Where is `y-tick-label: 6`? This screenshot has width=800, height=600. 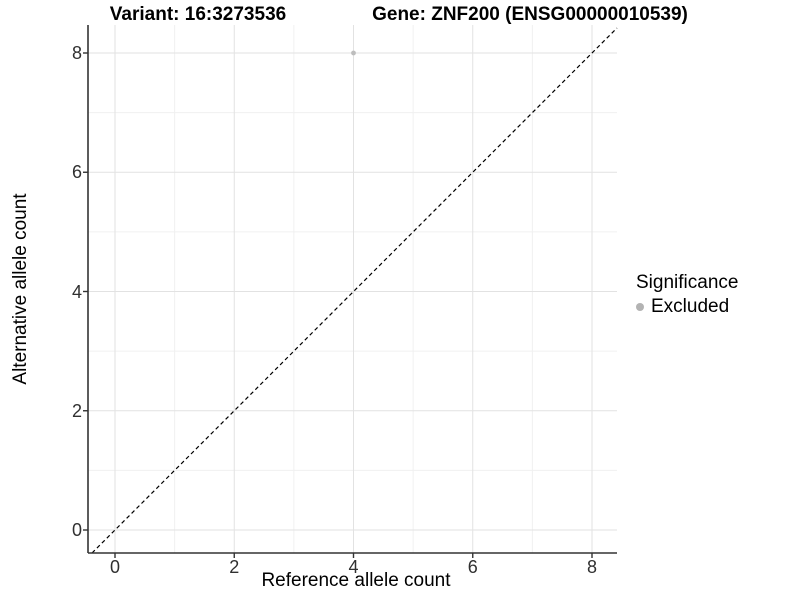 y-tick-label: 6 is located at coordinates (76, 172).